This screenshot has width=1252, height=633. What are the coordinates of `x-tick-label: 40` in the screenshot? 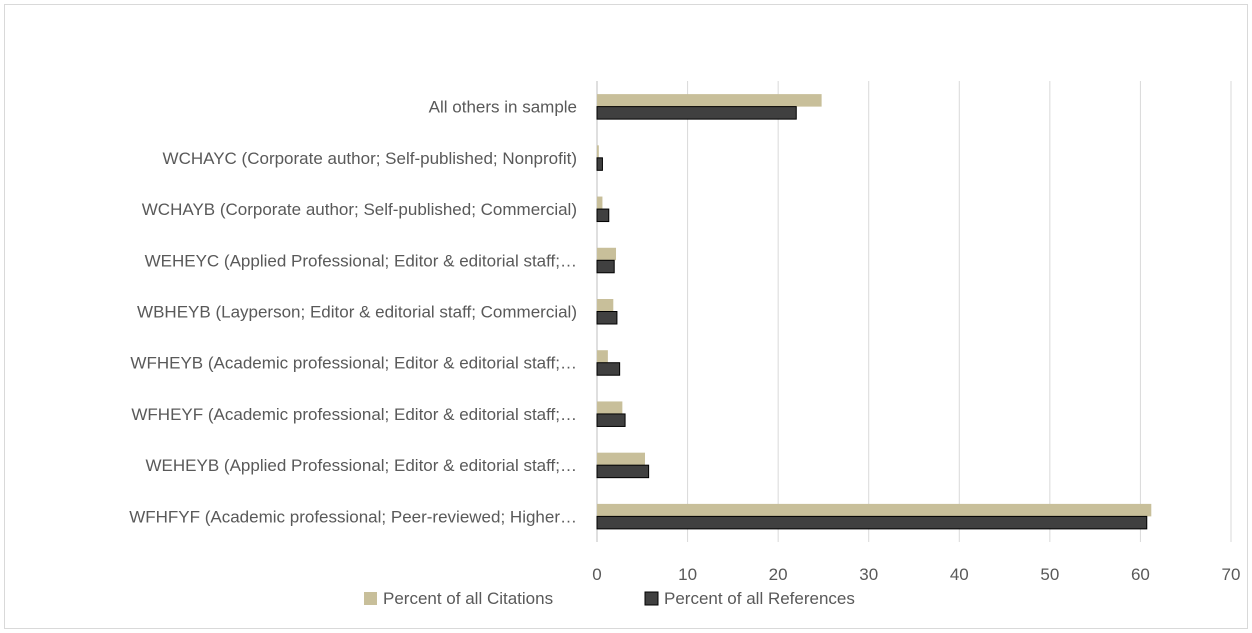 It's located at (959, 574).